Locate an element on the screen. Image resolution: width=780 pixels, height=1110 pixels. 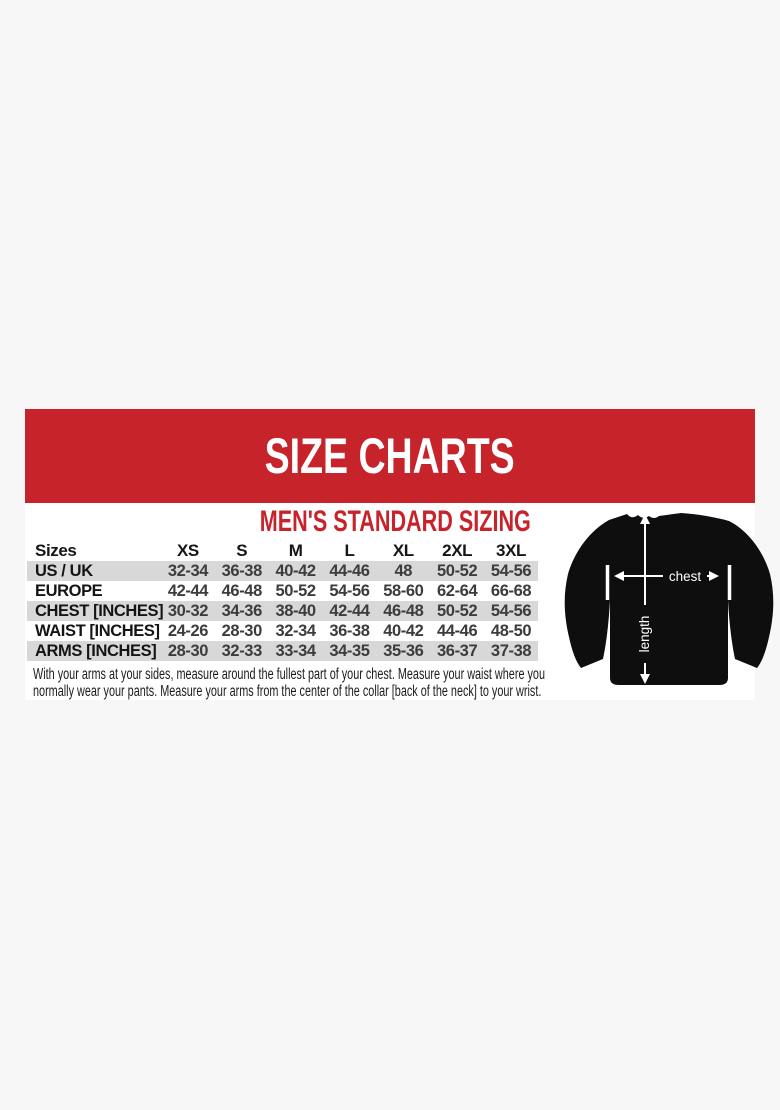
shirt-silhouette-shape is located at coordinates (669, 599).